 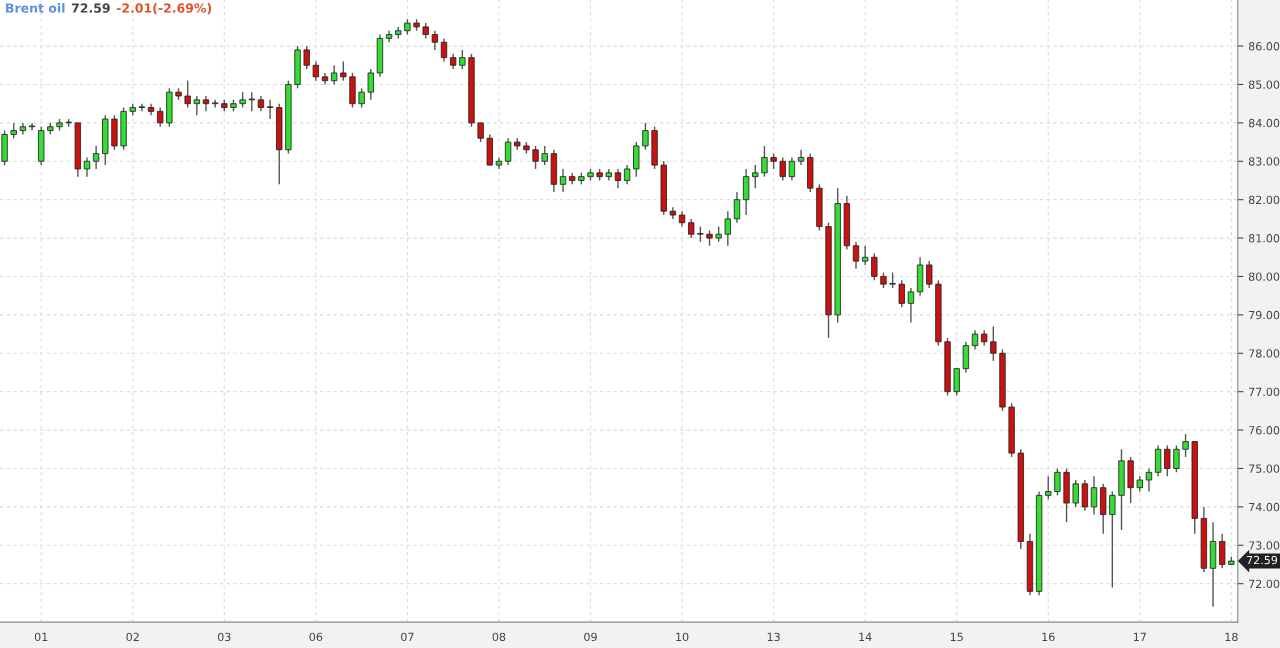 What do you see at coordinates (35, 8) in the screenshot?
I see `chart-title: Brent oil` at bounding box center [35, 8].